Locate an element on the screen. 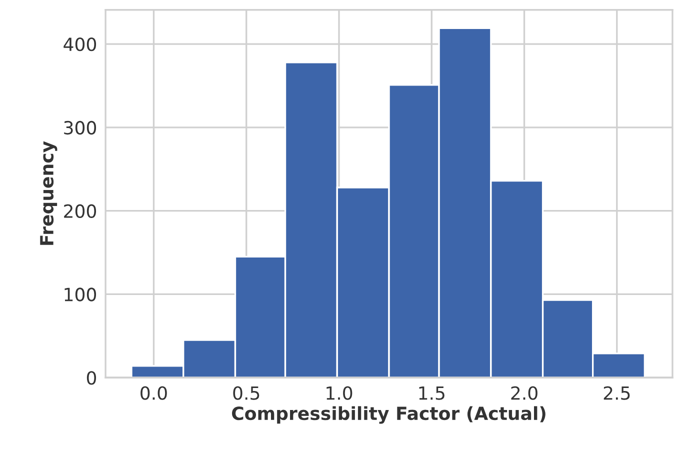 The image size is (681, 449). x-axis-title: Compressibility Factor (Actual) is located at coordinates (389, 415).